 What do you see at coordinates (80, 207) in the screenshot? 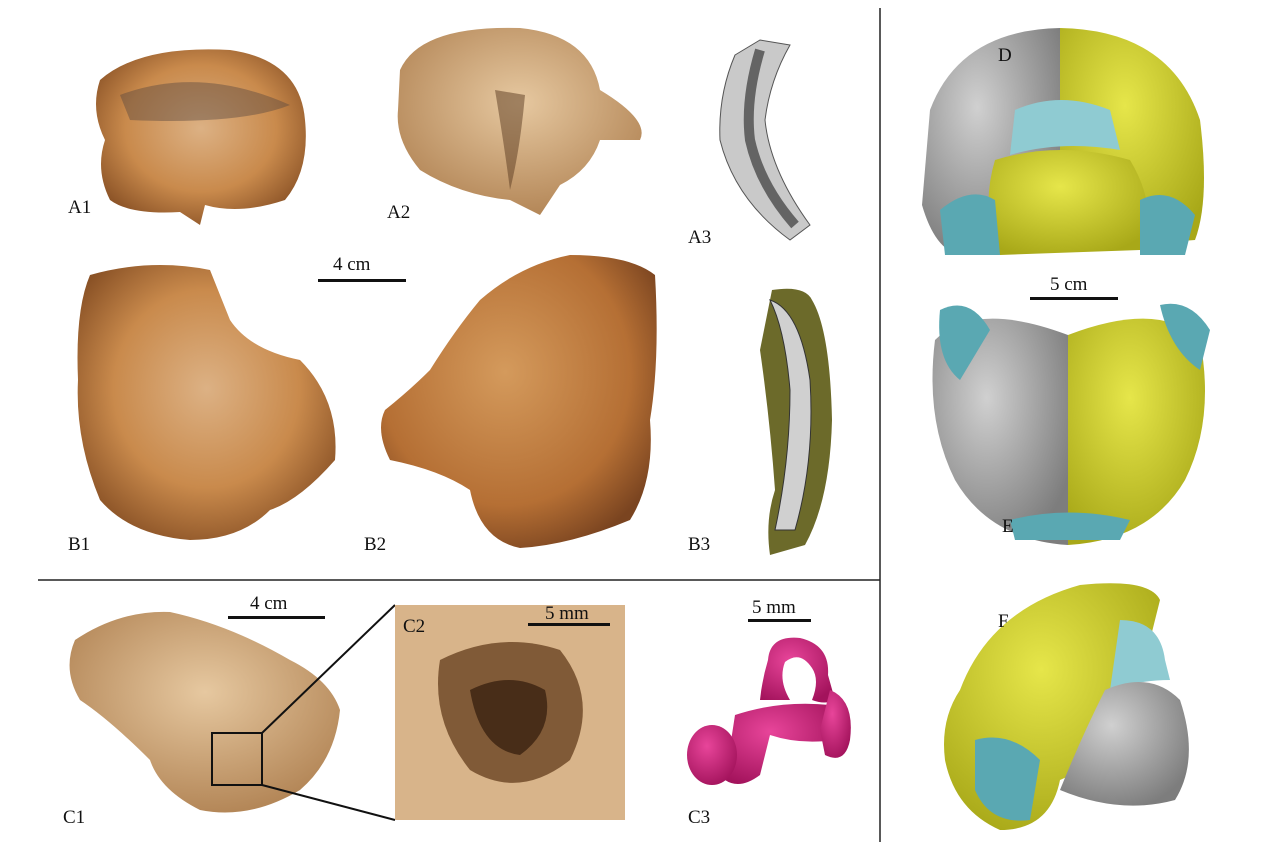
I see `panel-label-a1: A1` at bounding box center [80, 207].